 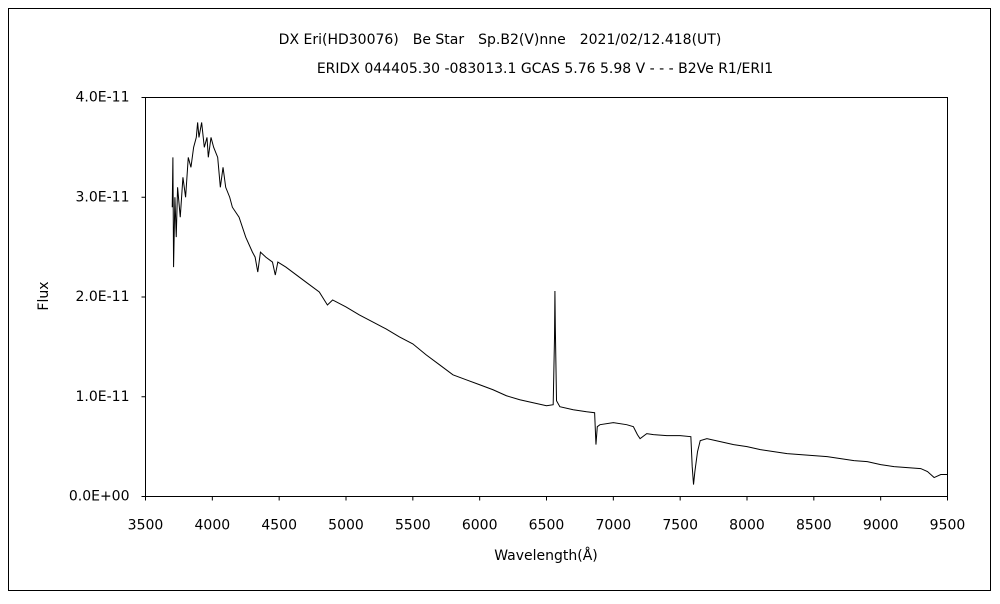 I want to click on y-tick-label: 3.0E-11, so click(x=103, y=197).